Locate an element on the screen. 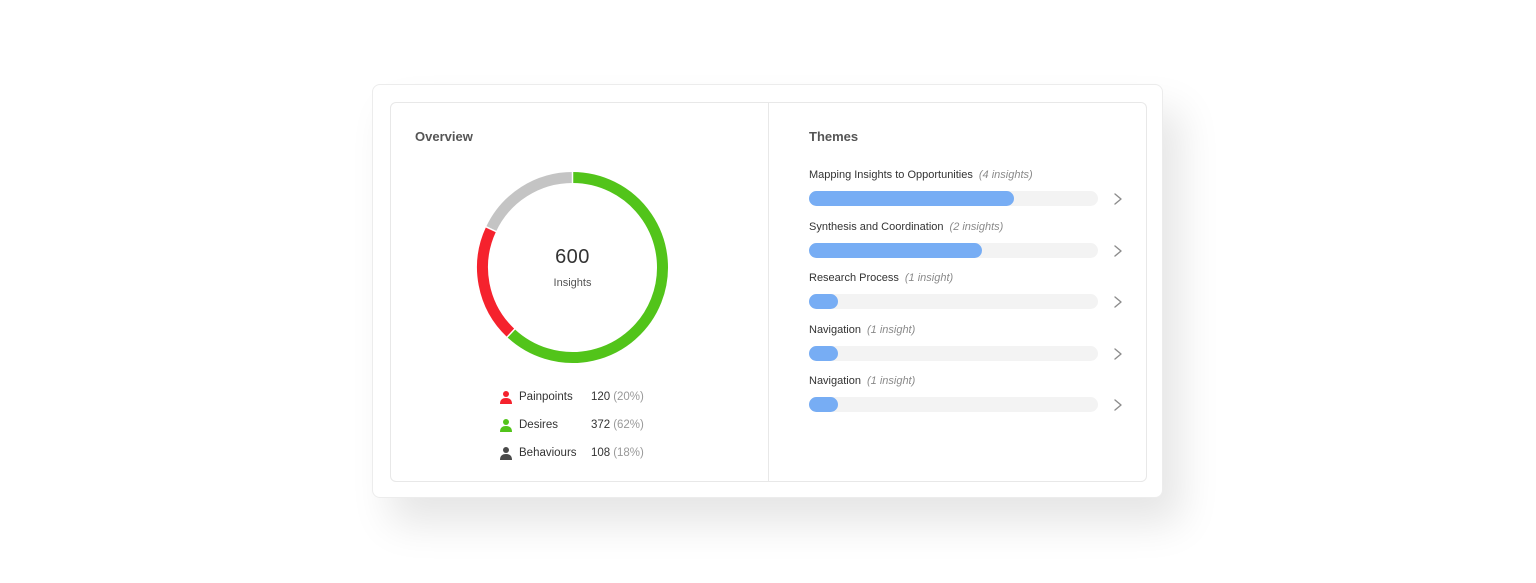 Image resolution: width=1536 pixels, height=583 pixels. theme-count: (2 insights) is located at coordinates (976, 226).